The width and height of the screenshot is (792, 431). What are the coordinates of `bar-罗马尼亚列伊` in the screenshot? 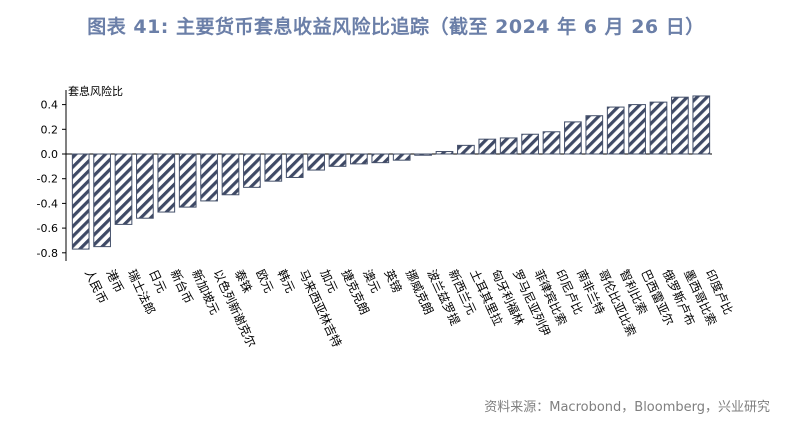 It's located at (508, 146).